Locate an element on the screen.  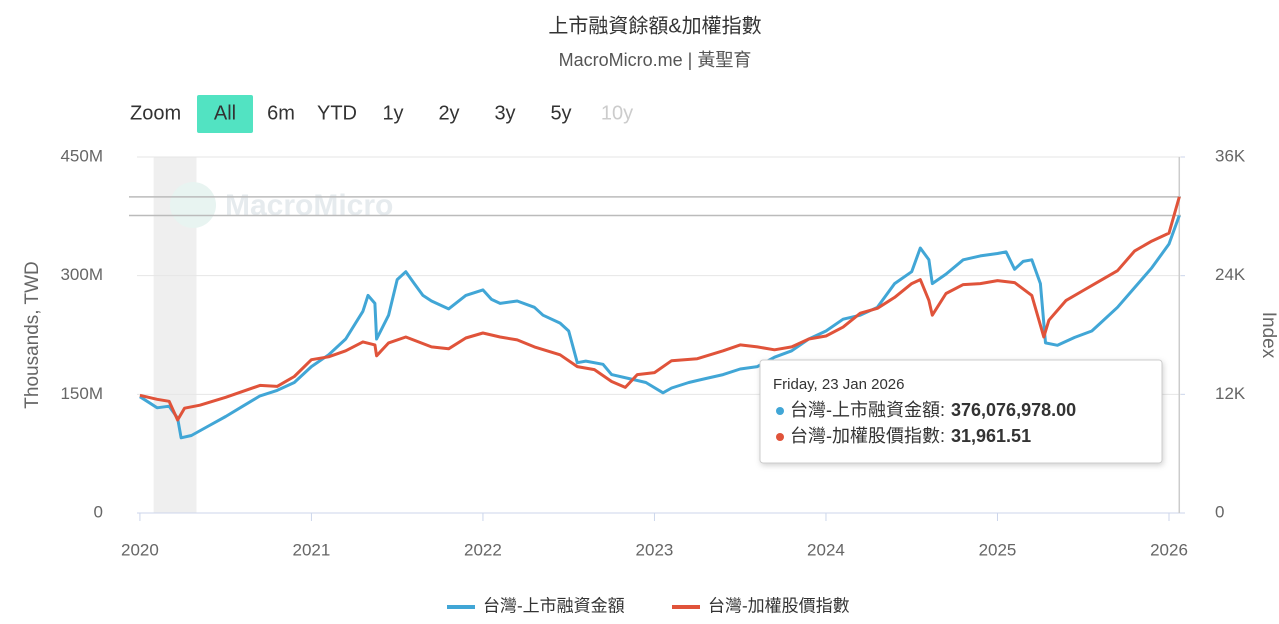
zoom-label: Zoom is located at coordinates (155, 113).